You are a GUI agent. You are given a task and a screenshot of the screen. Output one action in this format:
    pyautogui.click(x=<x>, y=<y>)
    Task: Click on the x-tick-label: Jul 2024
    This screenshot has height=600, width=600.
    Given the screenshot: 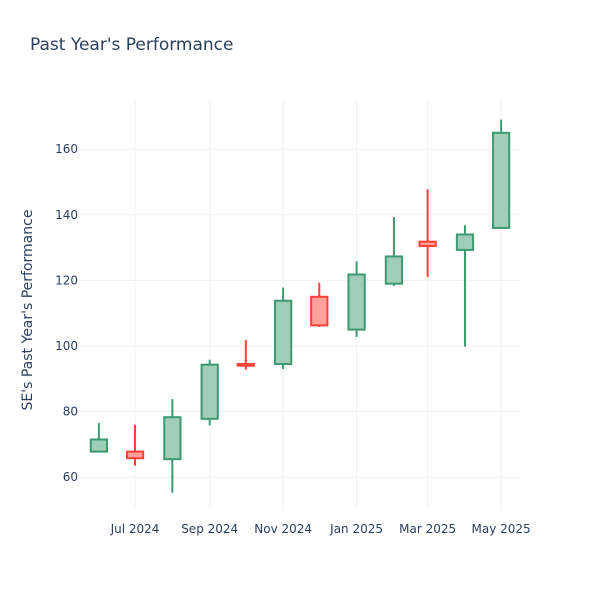 What is the action you would take?
    pyautogui.click(x=135, y=529)
    